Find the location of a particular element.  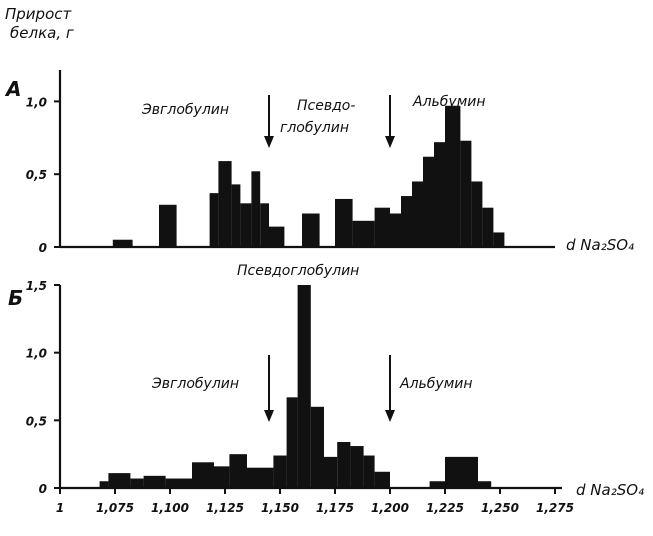

panel-a-x-axis-label: d Na₂SO₄ is located at coordinates (600, 245).